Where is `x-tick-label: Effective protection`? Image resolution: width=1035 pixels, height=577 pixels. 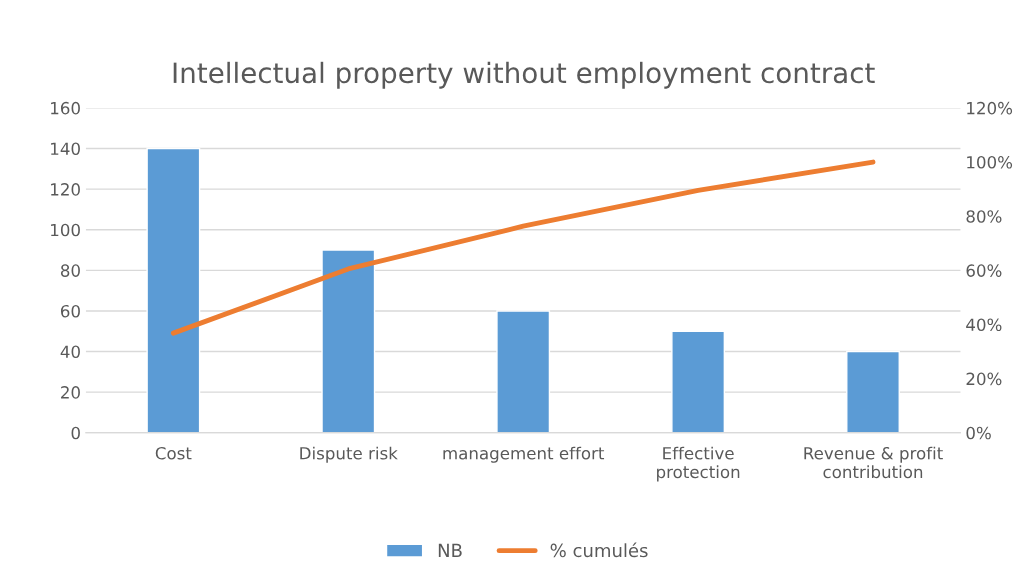
x-tick-label: Effective protection is located at coordinates (698, 464).